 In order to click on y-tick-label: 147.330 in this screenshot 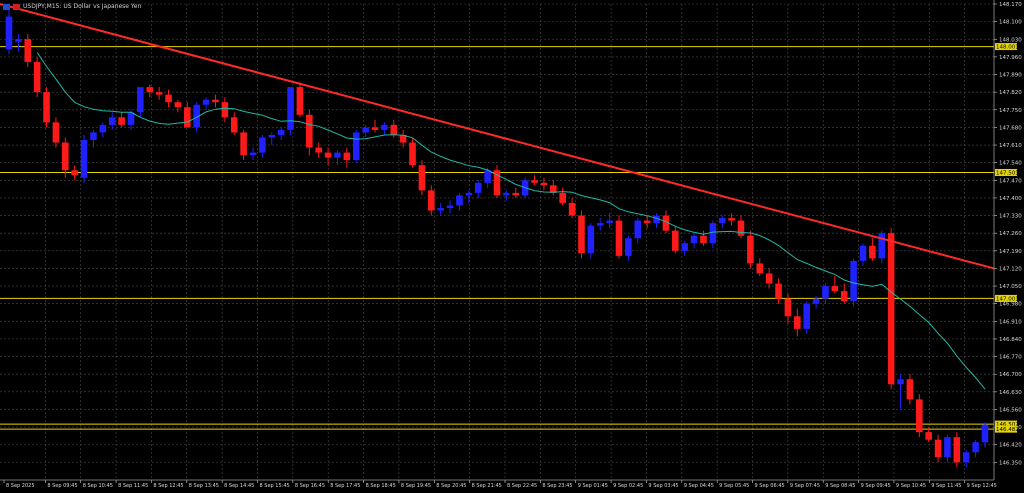, I will do `click(1010, 217)`.